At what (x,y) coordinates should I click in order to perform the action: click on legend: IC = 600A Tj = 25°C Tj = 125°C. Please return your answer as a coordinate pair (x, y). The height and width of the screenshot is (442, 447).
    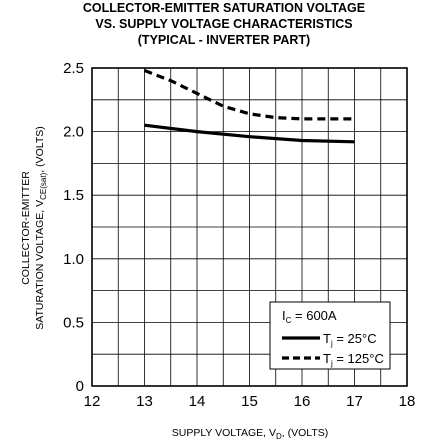
    Looking at the image, I should click on (330, 335).